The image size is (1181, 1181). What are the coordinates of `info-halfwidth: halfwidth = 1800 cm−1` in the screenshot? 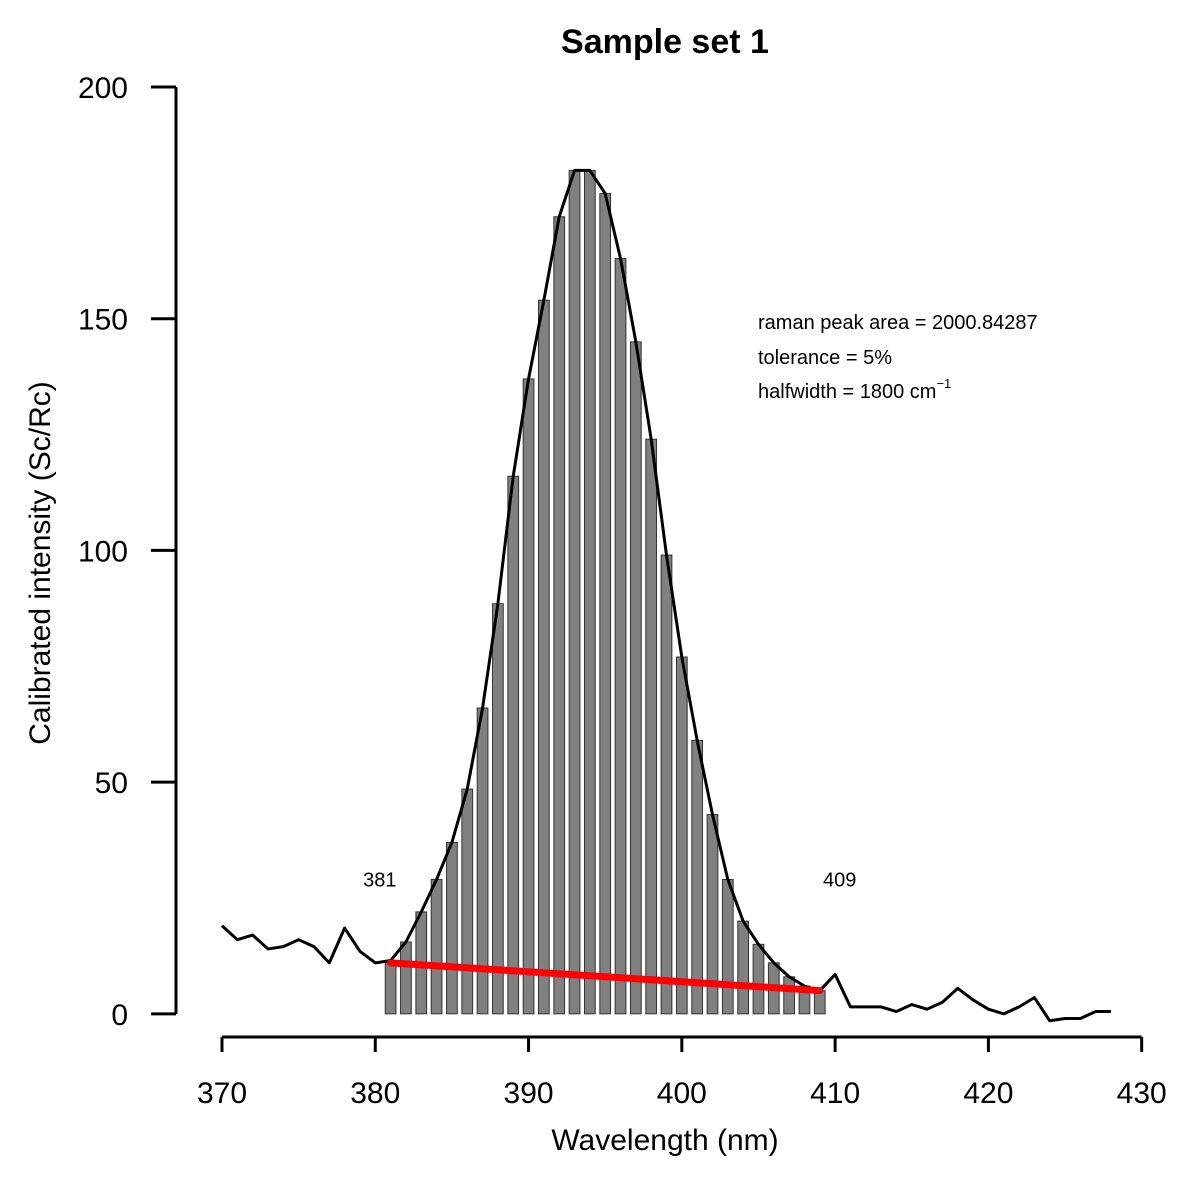 It's located at (854, 389).